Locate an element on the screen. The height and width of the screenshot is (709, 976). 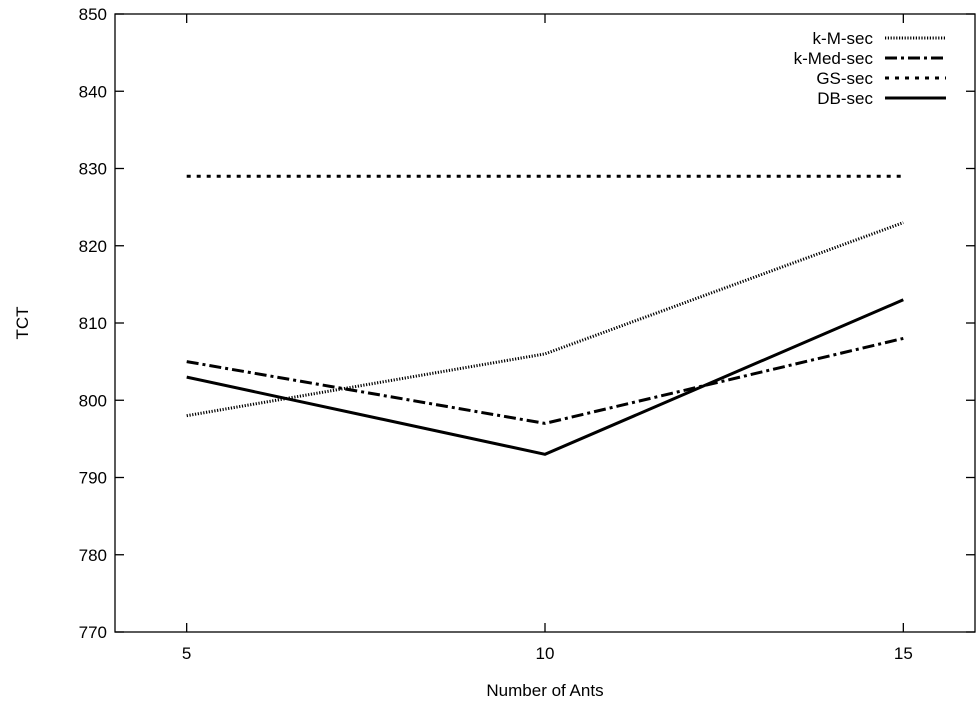
y-tick-label: 850 is located at coordinates (93, 14).